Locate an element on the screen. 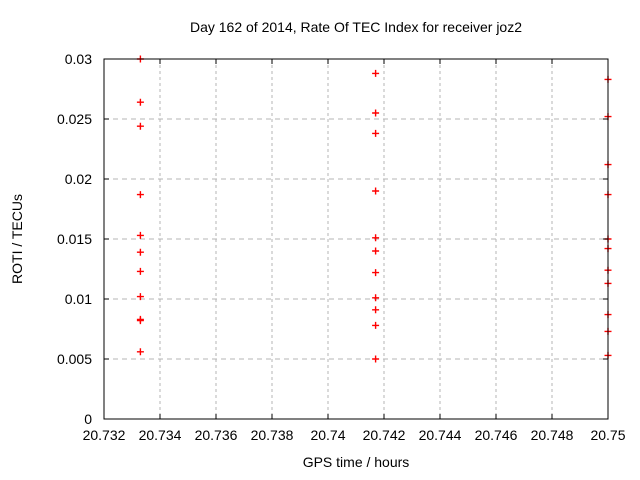  y-tick-label: 0.03 is located at coordinates (78, 59).